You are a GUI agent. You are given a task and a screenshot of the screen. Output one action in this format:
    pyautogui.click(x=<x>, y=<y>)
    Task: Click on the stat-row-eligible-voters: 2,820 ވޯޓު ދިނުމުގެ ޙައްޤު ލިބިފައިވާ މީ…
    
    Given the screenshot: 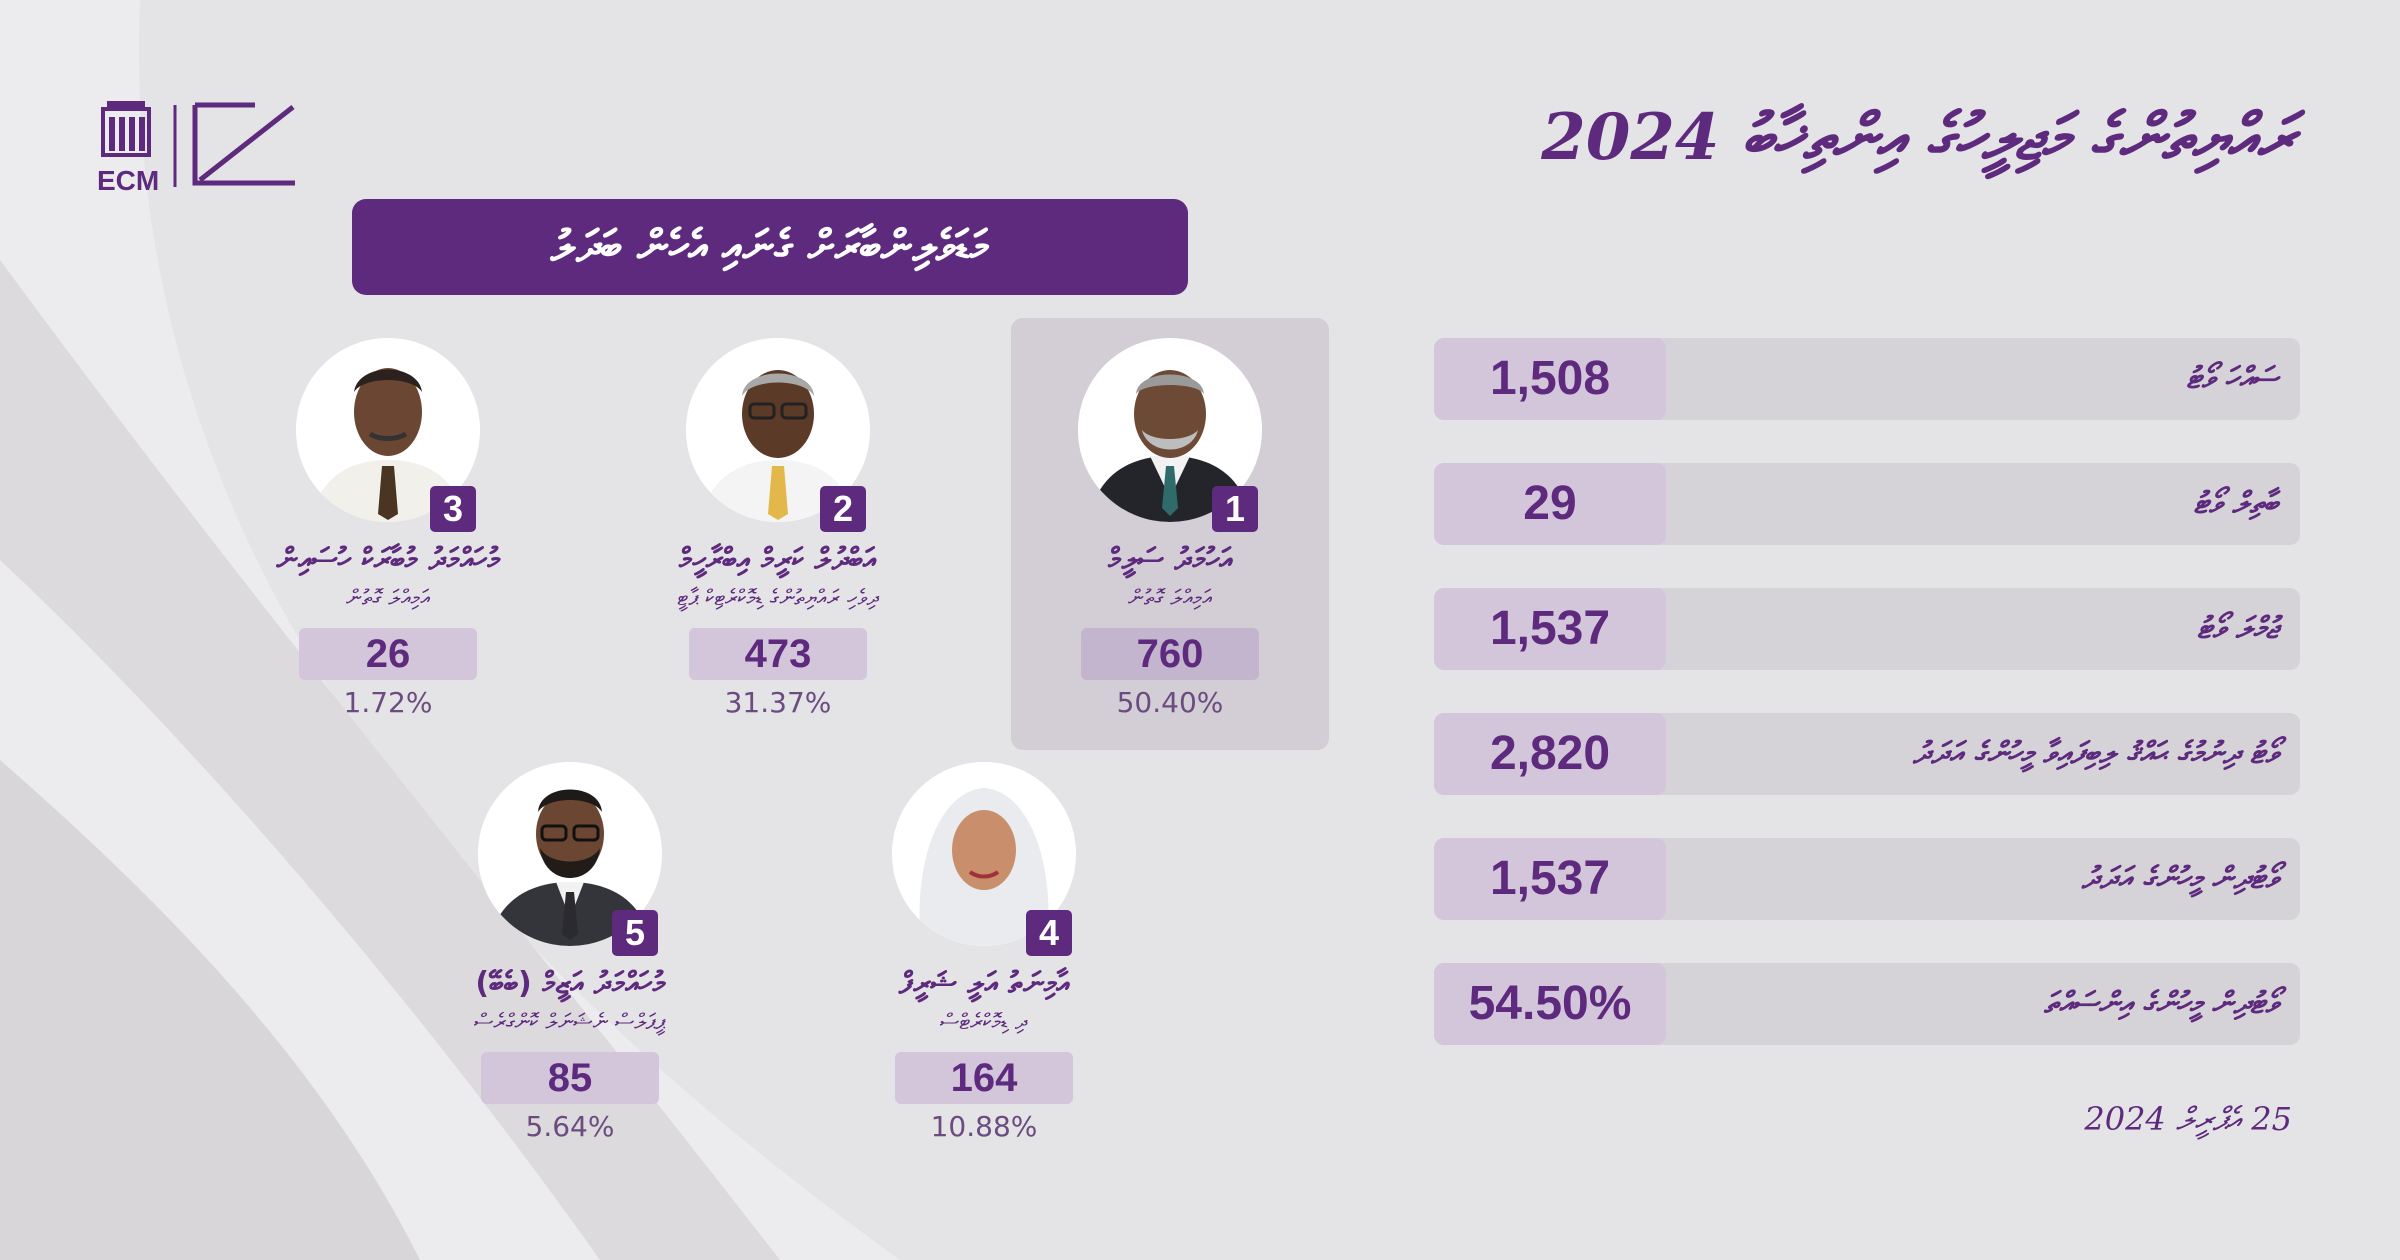 What is the action you would take?
    pyautogui.click(x=1867, y=754)
    